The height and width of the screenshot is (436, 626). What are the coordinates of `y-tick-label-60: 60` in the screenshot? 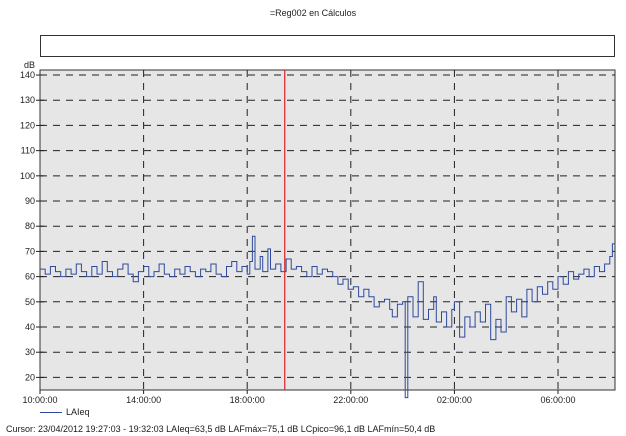 It's located at (30, 277).